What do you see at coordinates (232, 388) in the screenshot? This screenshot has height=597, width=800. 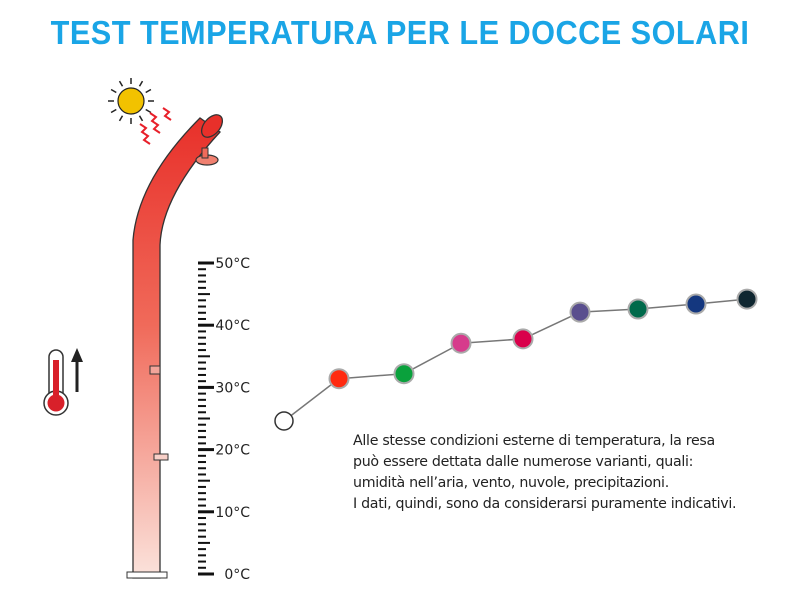 I see `y-tick-label: 30°C` at bounding box center [232, 388].